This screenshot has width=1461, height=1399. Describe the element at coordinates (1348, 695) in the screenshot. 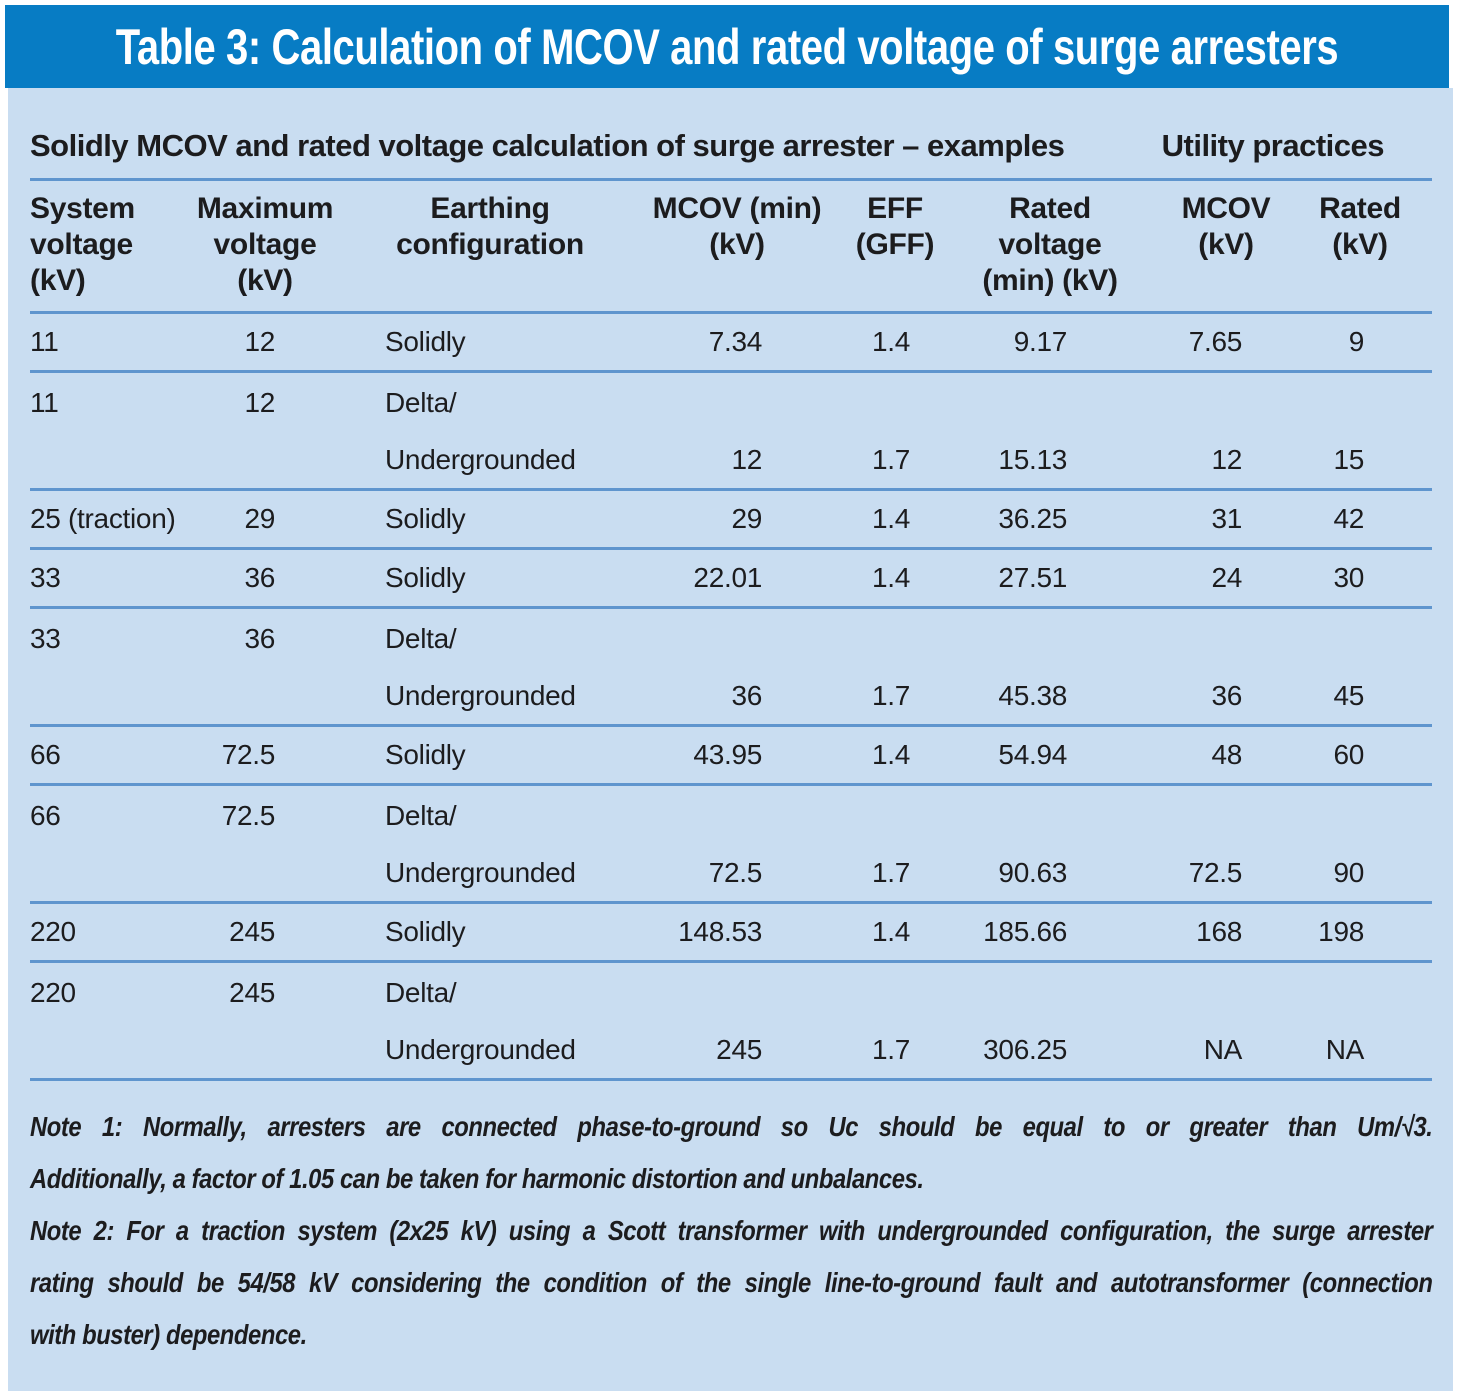

I see `cell-r6-utility-rated: 45` at that location.